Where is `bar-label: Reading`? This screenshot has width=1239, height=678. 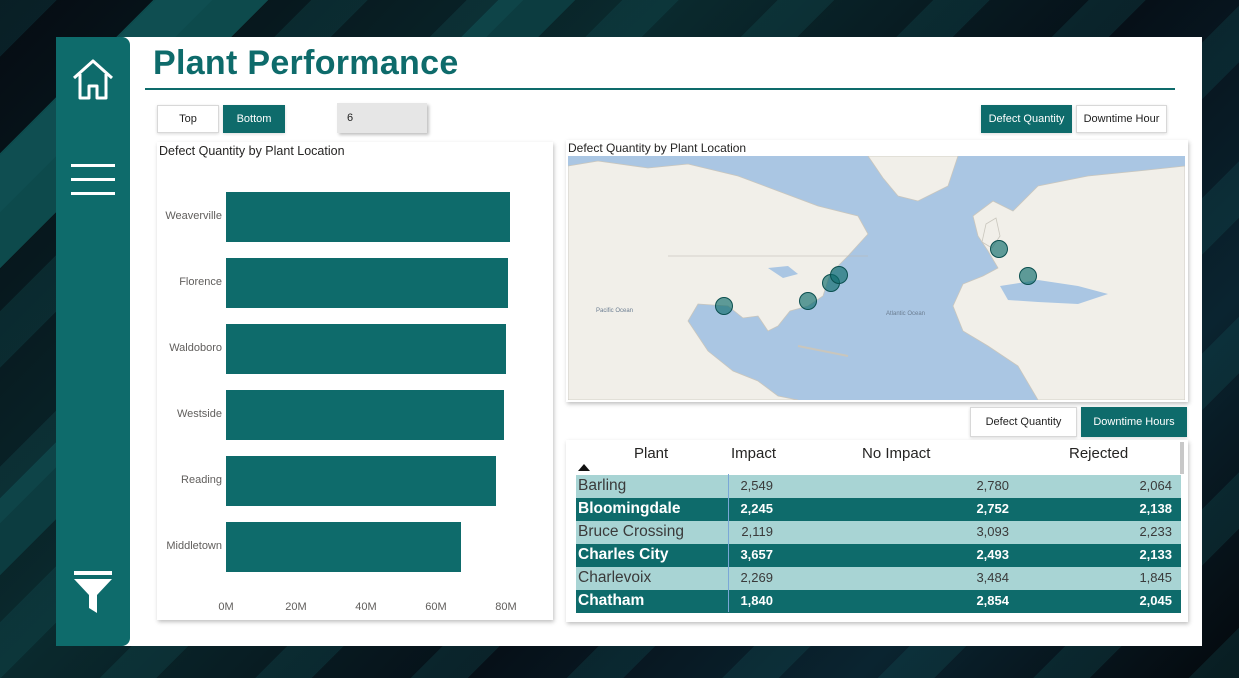
bar-label: Reading is located at coordinates (201, 480).